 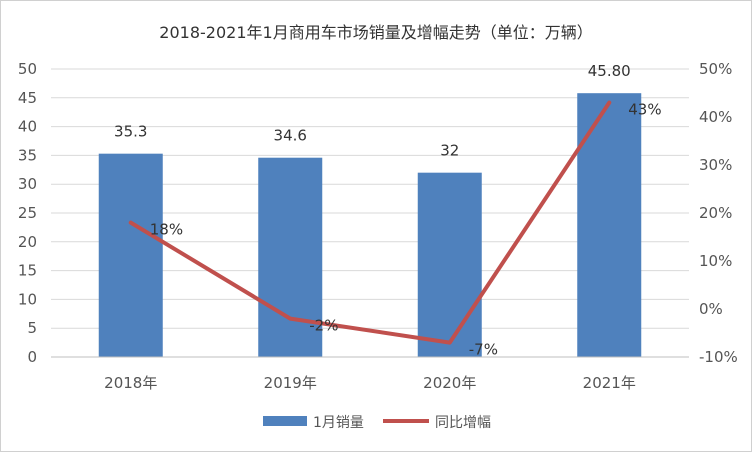 I want to click on left-tick-label: 0, so click(x=32, y=357).